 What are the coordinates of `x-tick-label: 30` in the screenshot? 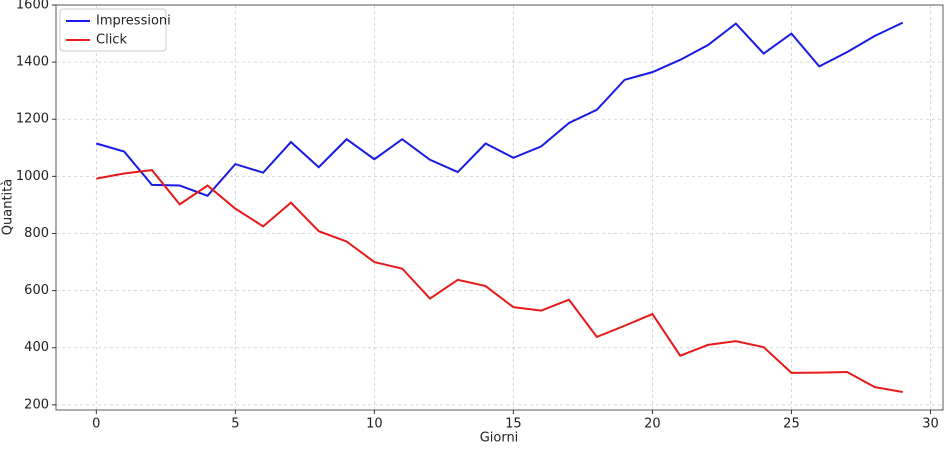 It's located at (930, 424).